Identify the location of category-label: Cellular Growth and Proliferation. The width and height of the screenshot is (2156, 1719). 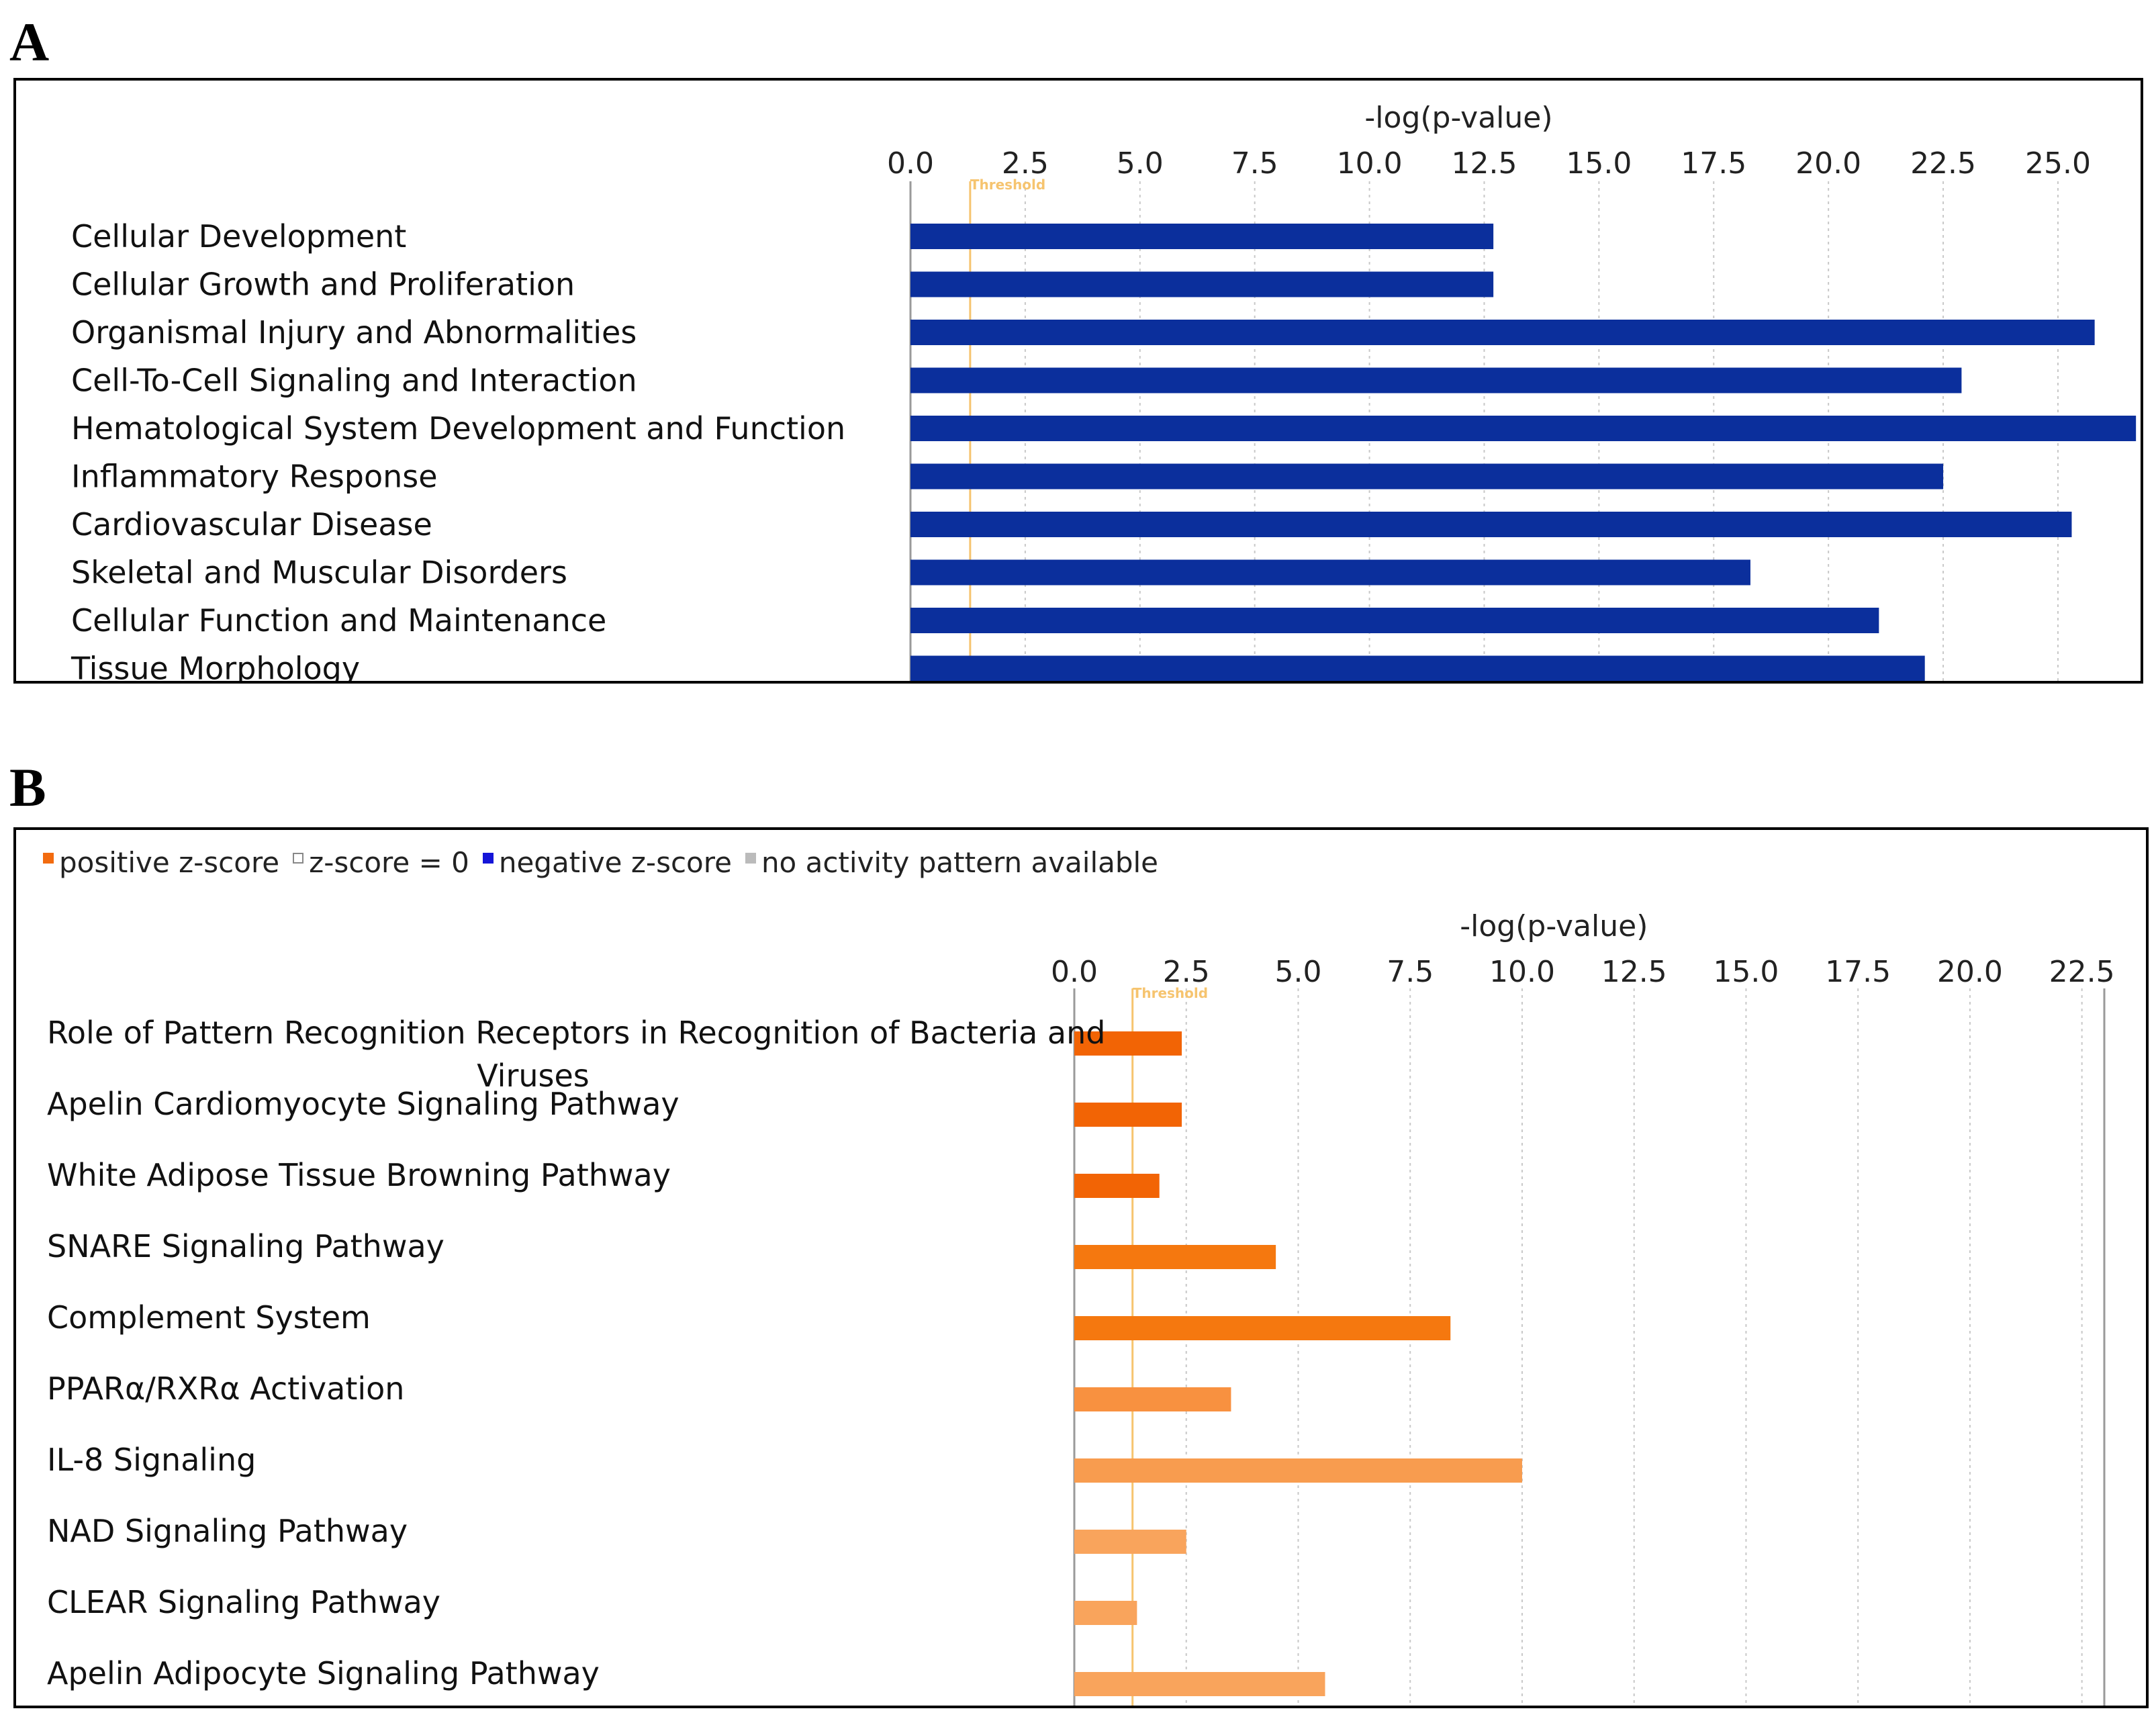
(323, 285).